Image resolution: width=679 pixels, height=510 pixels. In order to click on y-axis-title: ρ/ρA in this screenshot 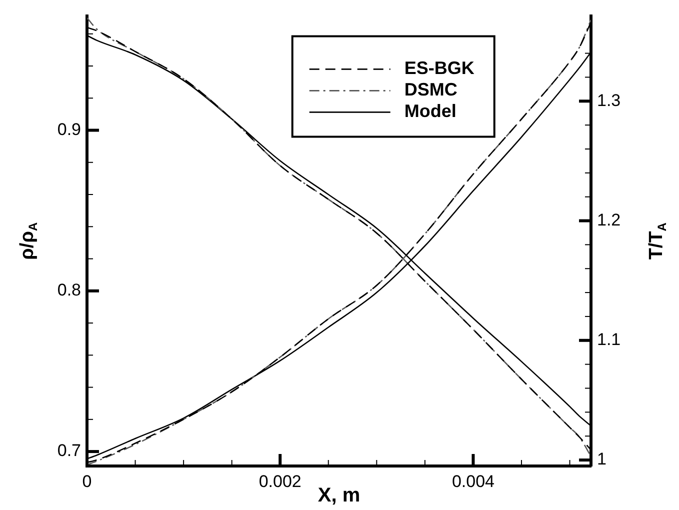, I will do `click(28, 241)`.